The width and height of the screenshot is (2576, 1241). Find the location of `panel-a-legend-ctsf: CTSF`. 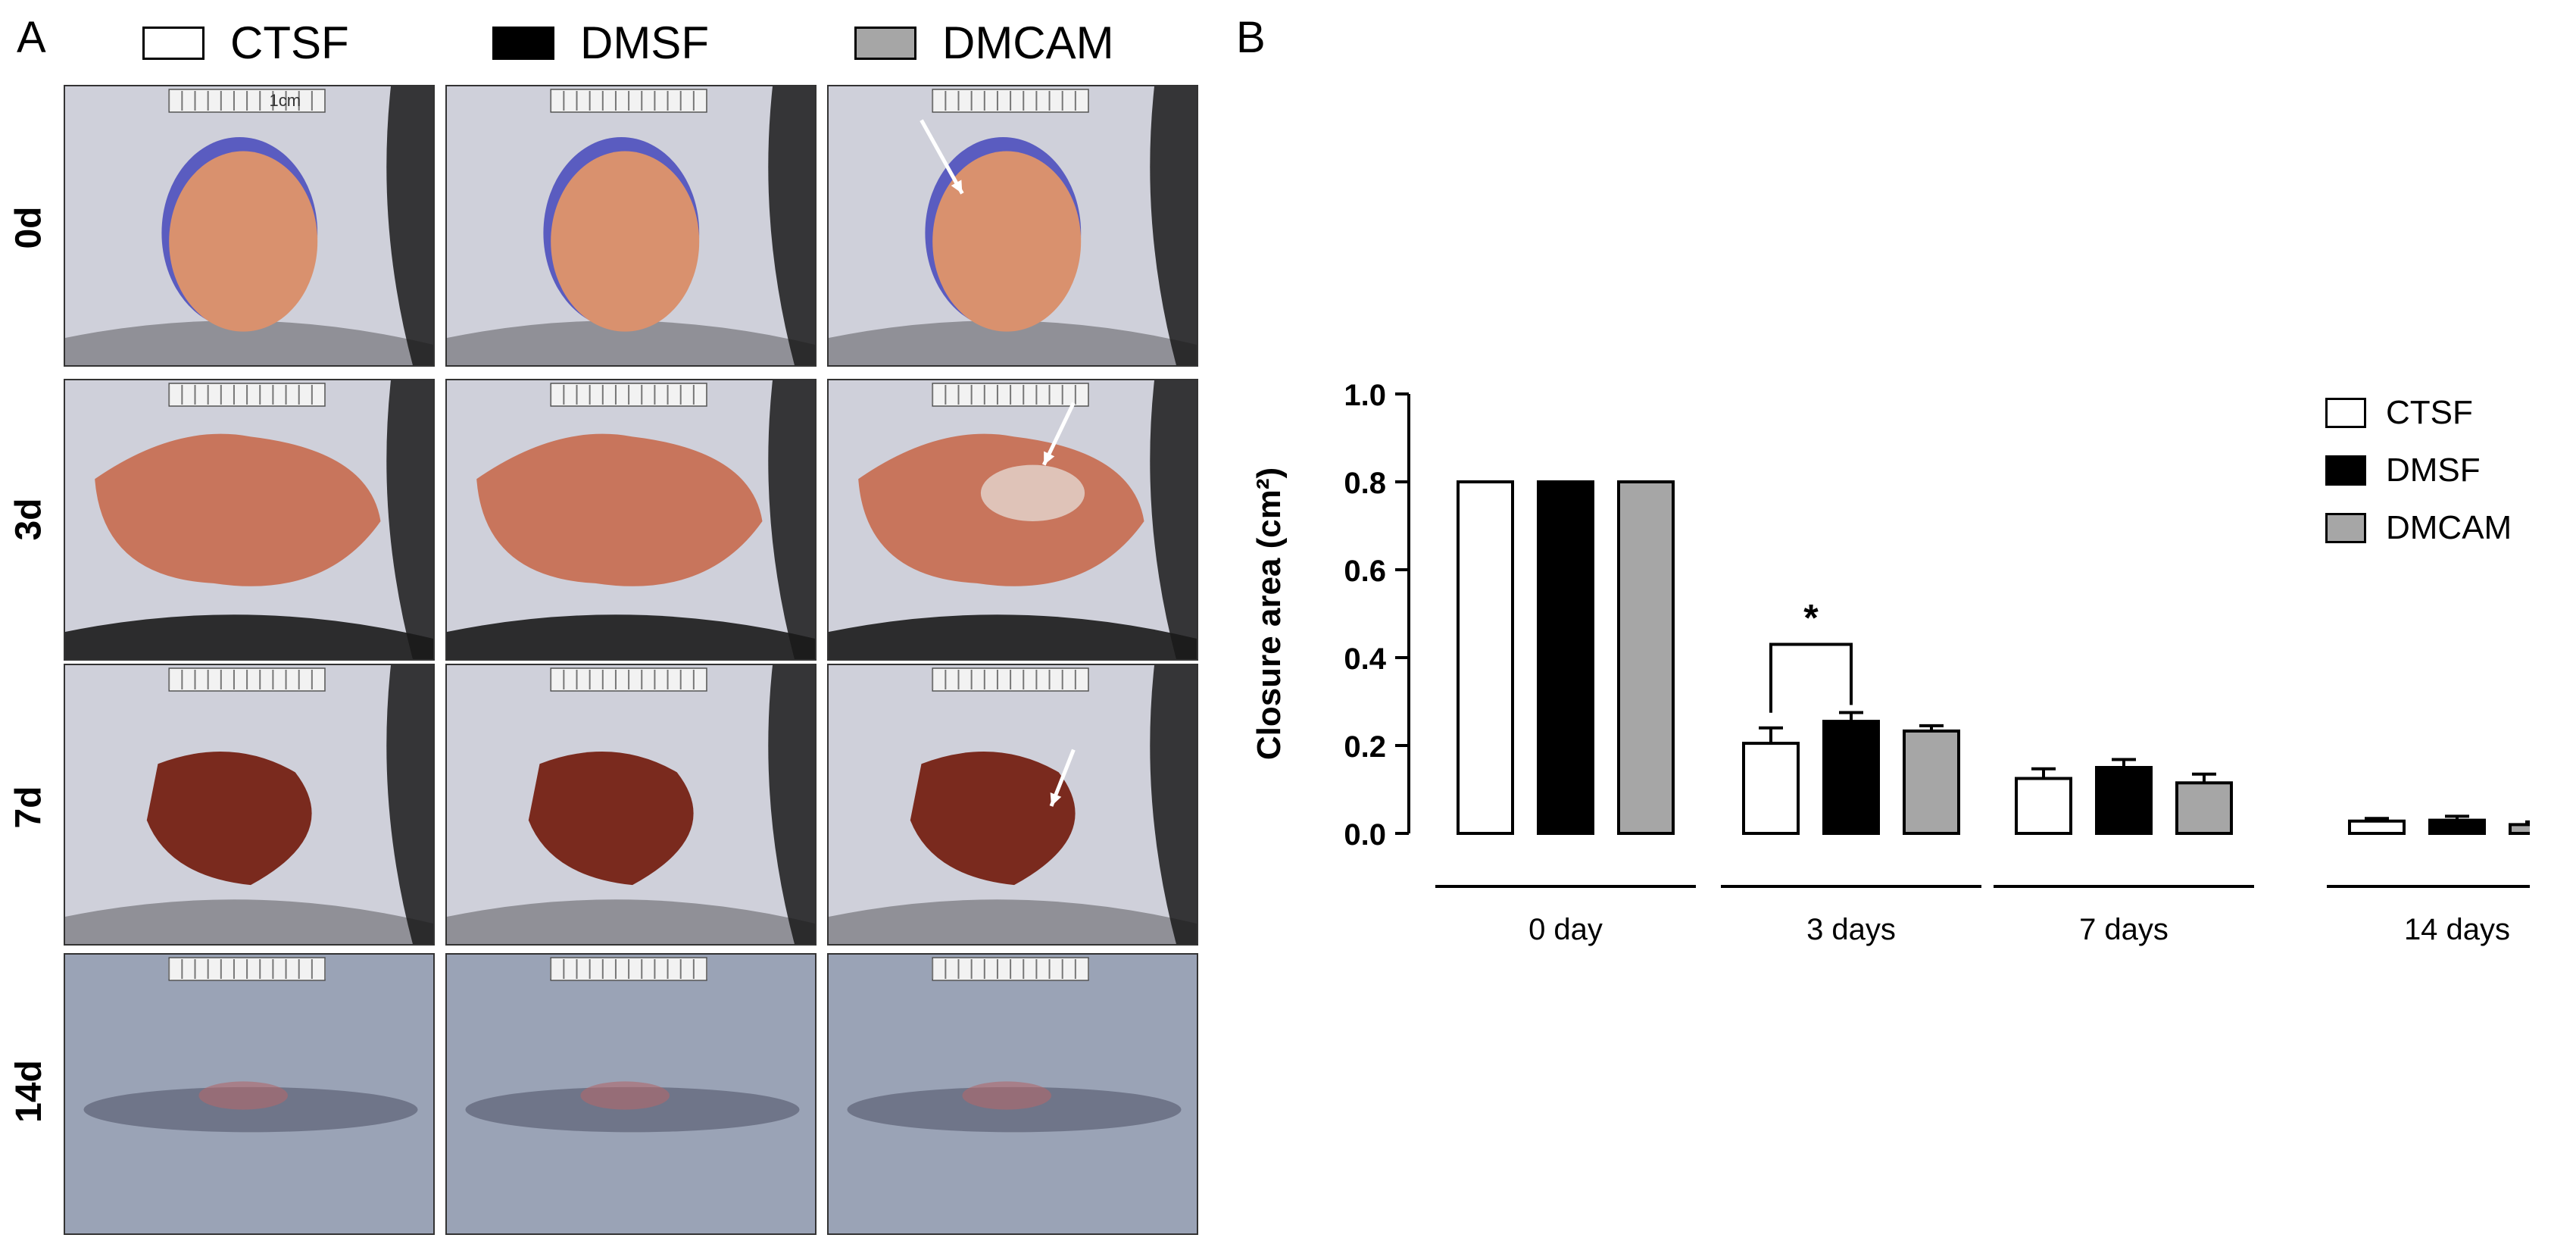

panel-a-legend-ctsf: CTSF is located at coordinates (246, 43).